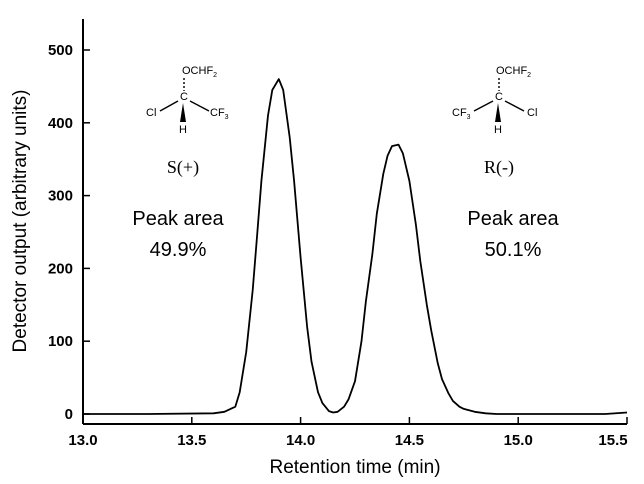  I want to click on structure-left-group: Cl, so click(151, 113).